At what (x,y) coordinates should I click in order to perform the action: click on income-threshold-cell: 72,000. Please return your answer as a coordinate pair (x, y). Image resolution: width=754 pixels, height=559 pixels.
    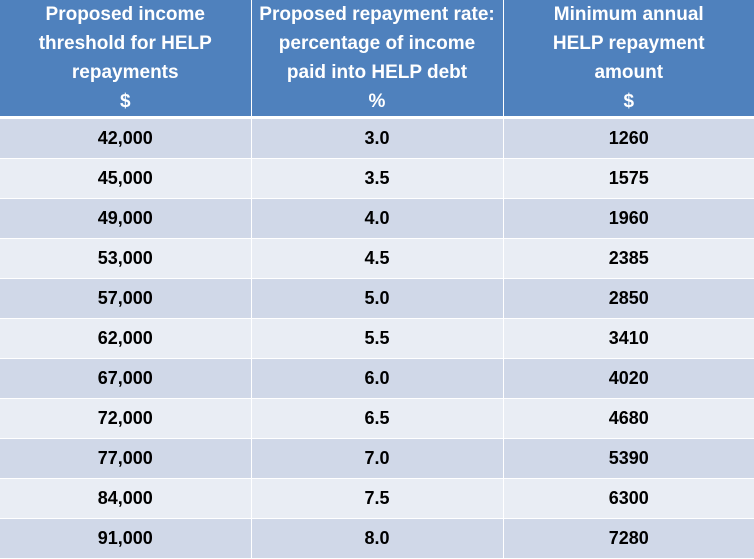
    Looking at the image, I should click on (126, 418).